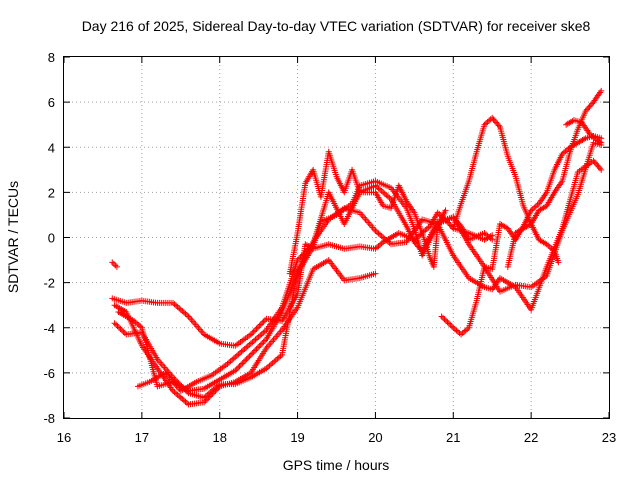 This screenshot has width=640, height=480. What do you see at coordinates (49, 373) in the screenshot?
I see `y-tick-label: -6` at bounding box center [49, 373].